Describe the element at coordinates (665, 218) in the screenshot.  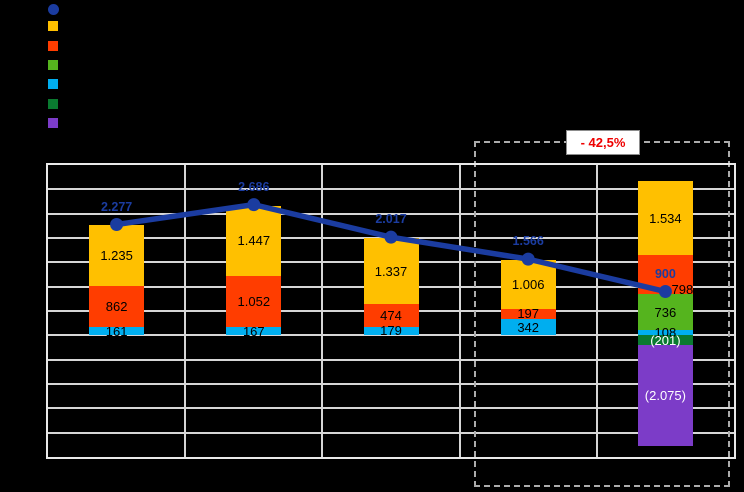
I see `bar-segment-label: 1.534` at that location.